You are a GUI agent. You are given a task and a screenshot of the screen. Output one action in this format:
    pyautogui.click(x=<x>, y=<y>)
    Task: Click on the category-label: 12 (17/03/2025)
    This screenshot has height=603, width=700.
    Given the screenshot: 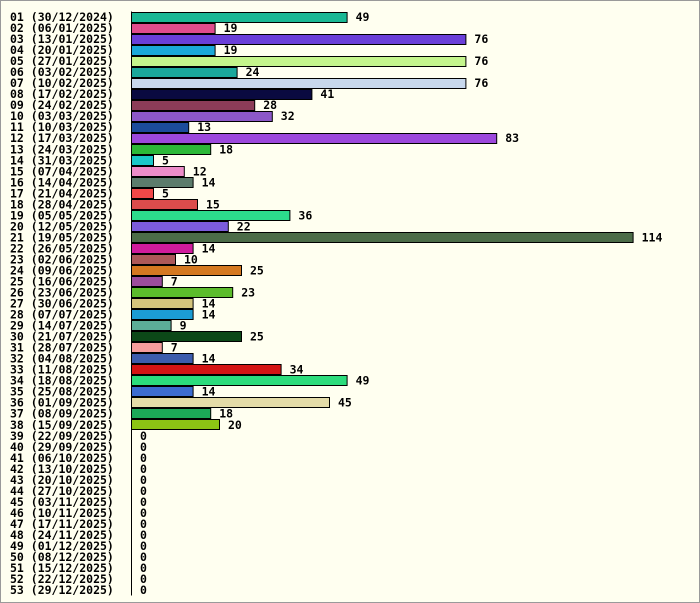 What is the action you would take?
    pyautogui.click(x=62, y=138)
    